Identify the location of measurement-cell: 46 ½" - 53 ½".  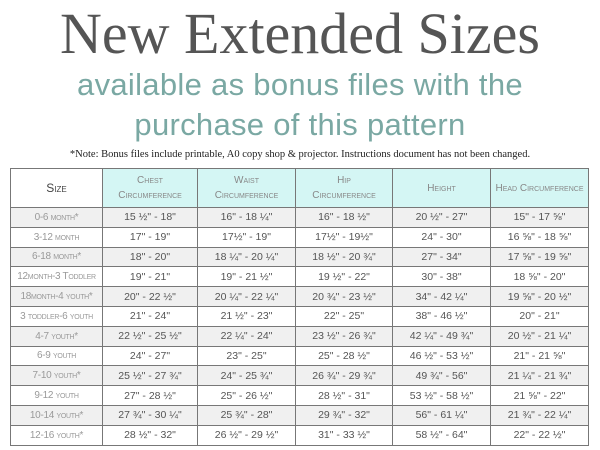
(441, 356).